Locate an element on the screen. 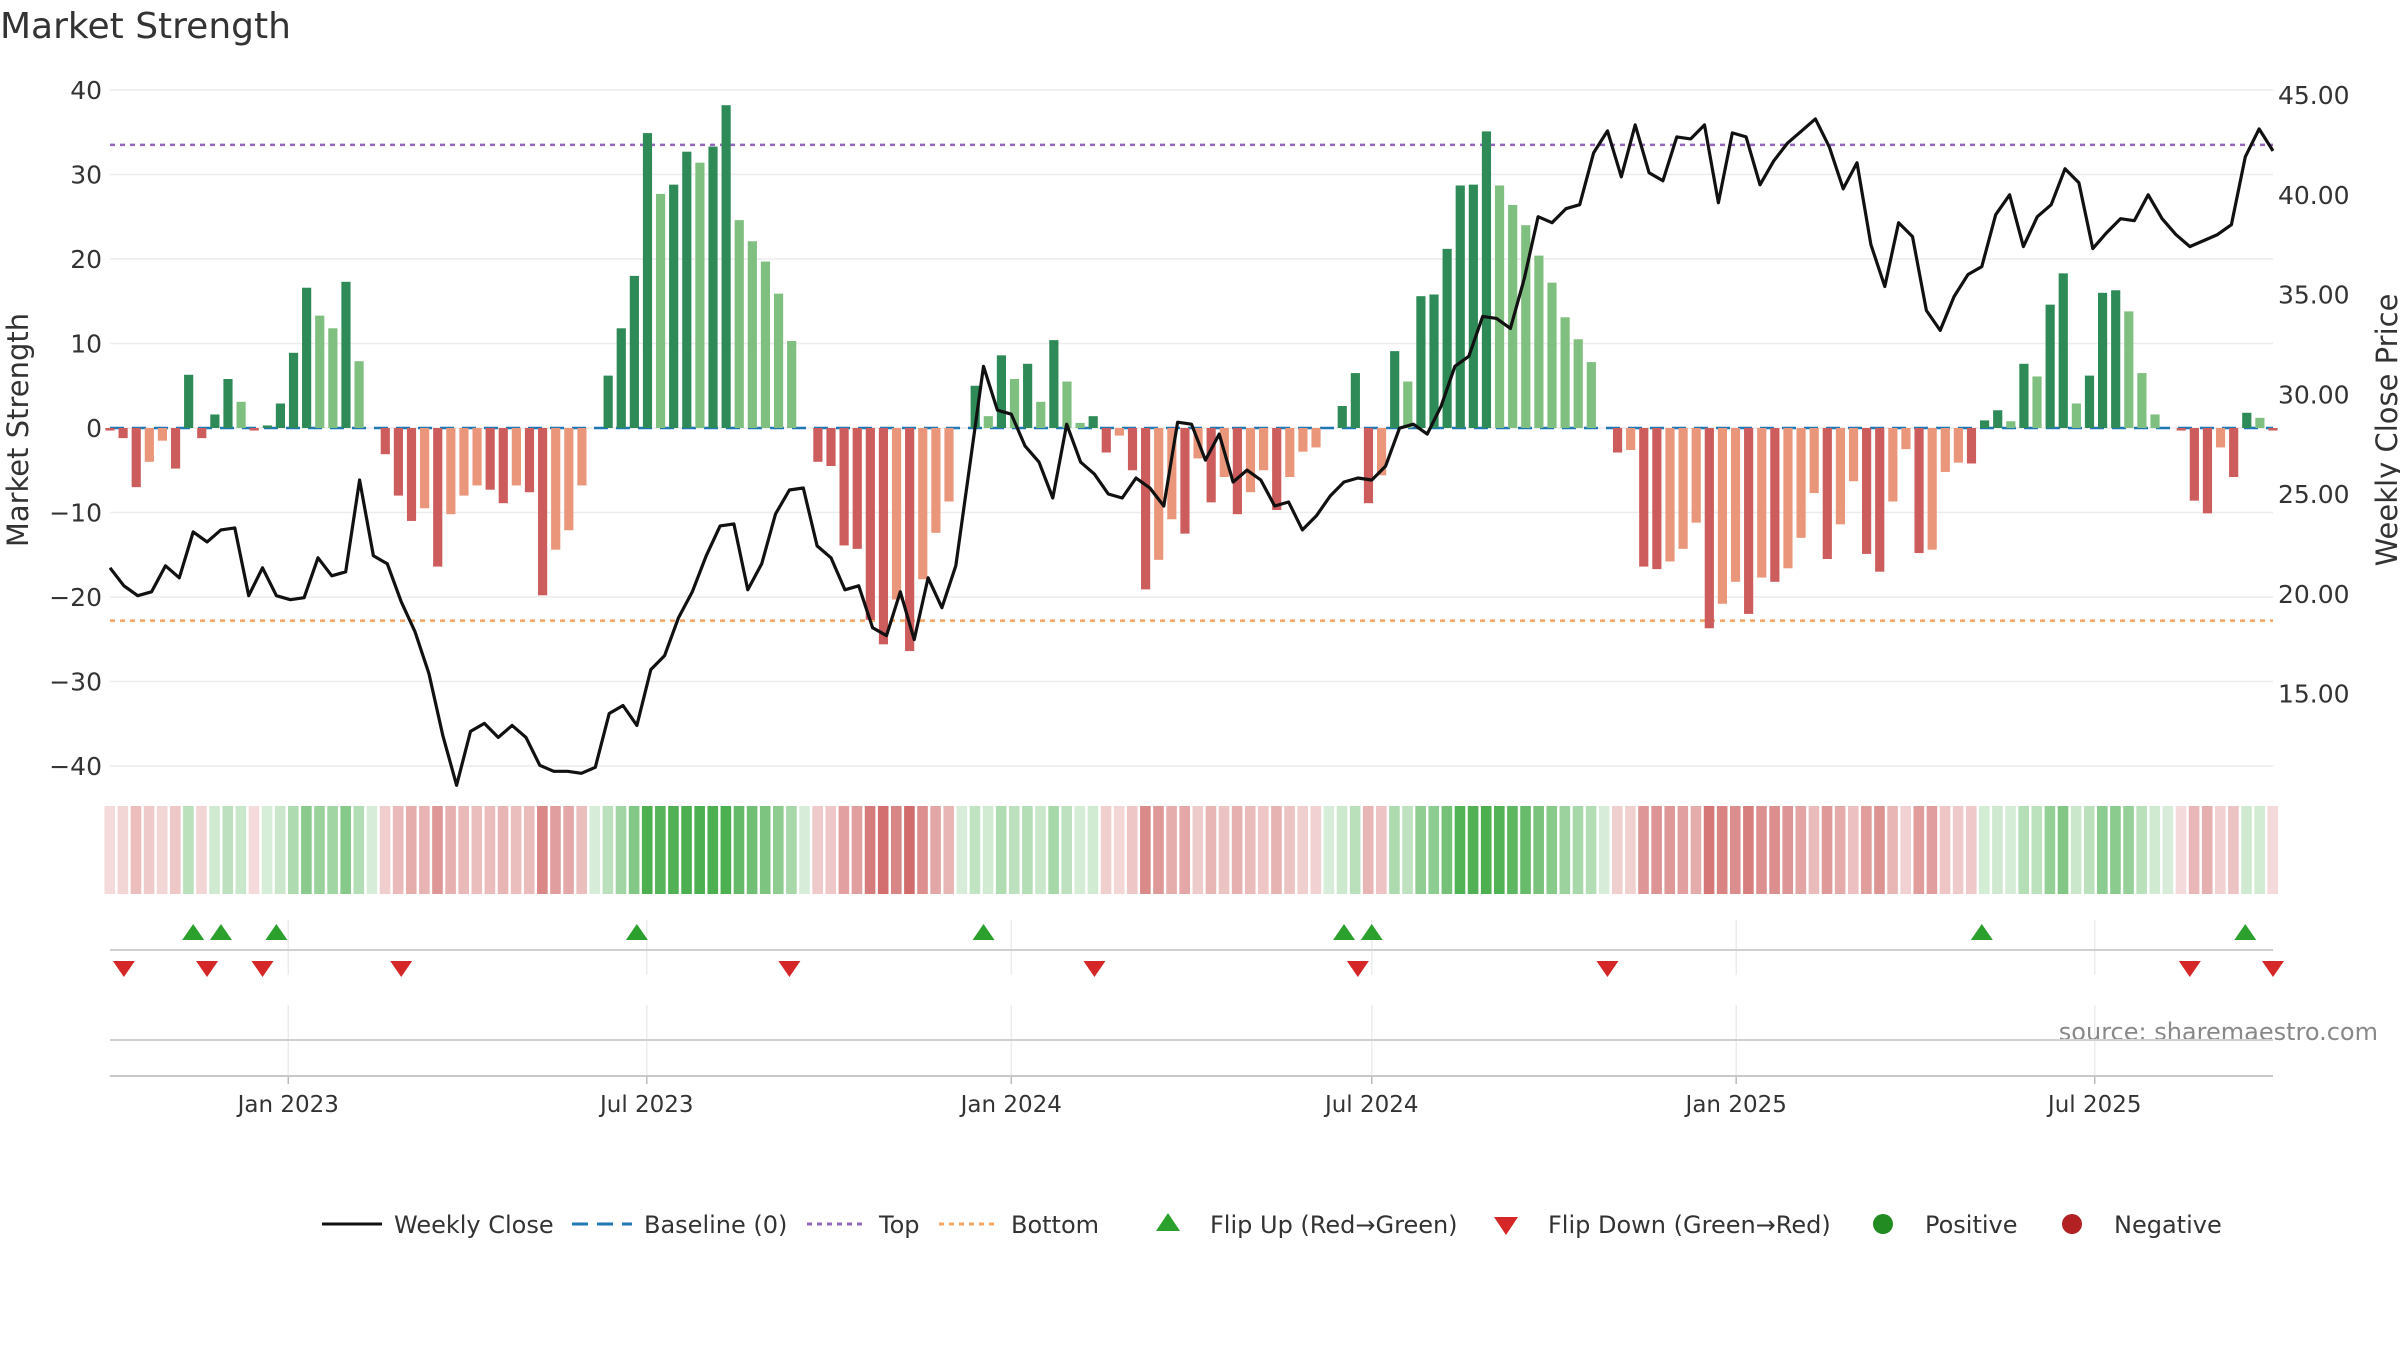 Image resolution: width=2400 pixels, height=1350 pixels. legend-item: Flip Up (Red→Green) is located at coordinates (1307, 1225).